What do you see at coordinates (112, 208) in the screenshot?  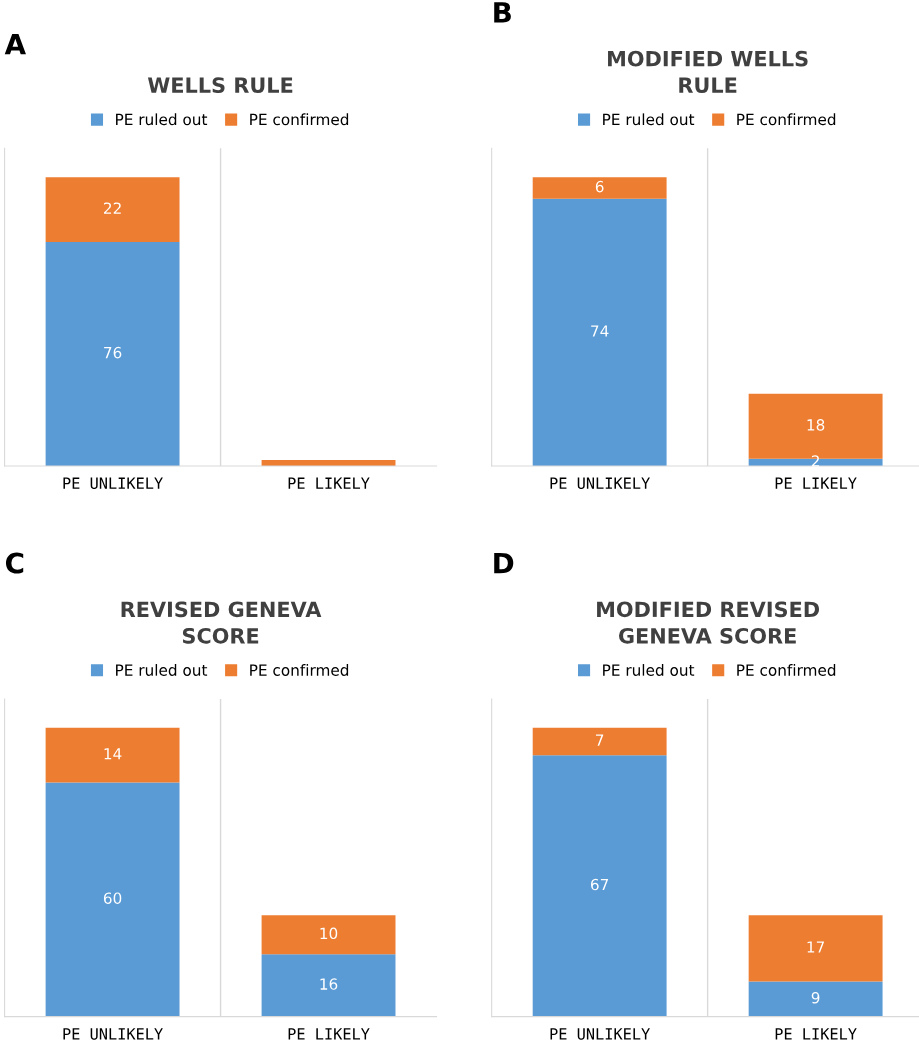 I see `data-label: 22` at bounding box center [112, 208].